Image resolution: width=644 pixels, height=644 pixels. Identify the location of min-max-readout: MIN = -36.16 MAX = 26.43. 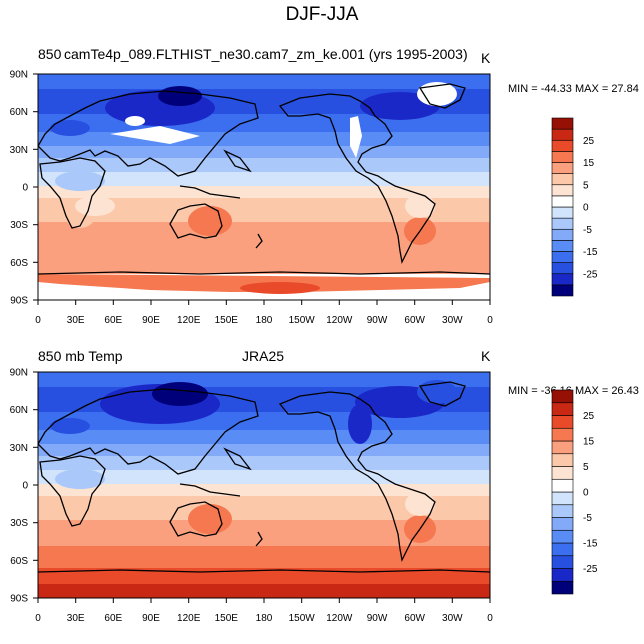
(573, 391).